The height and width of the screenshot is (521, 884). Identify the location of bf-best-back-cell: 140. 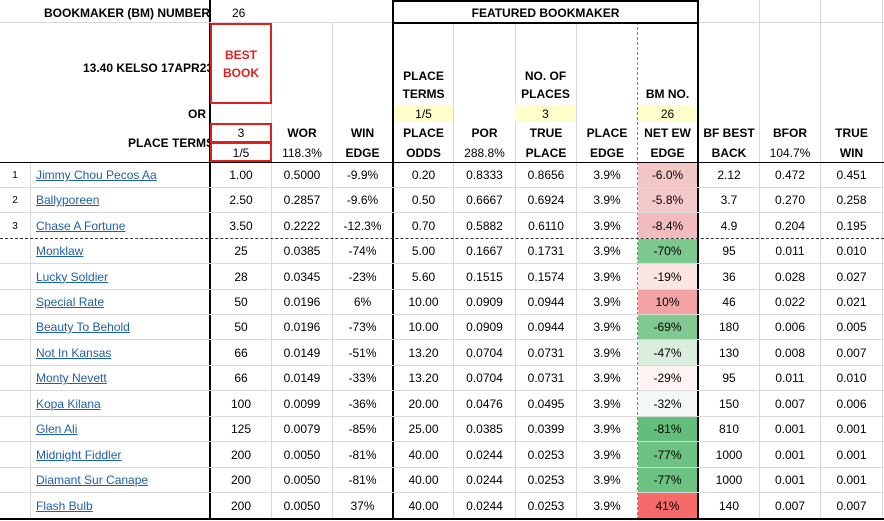
(729, 505).